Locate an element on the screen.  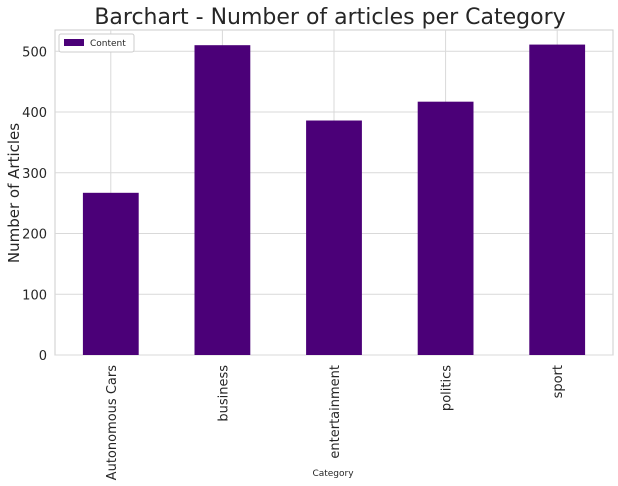
x-axis-label: Category is located at coordinates (333, 474).